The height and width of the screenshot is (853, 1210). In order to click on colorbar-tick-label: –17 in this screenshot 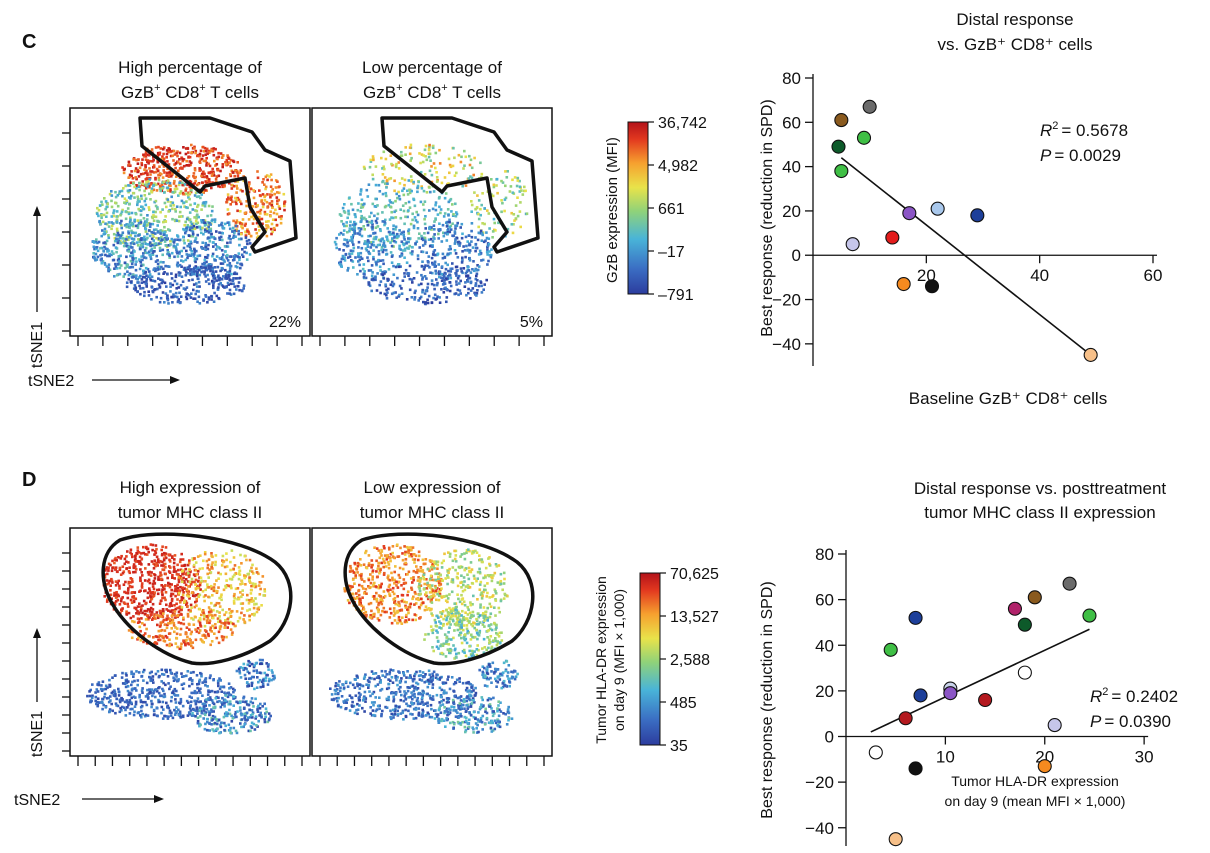, I will do `click(671, 252)`.